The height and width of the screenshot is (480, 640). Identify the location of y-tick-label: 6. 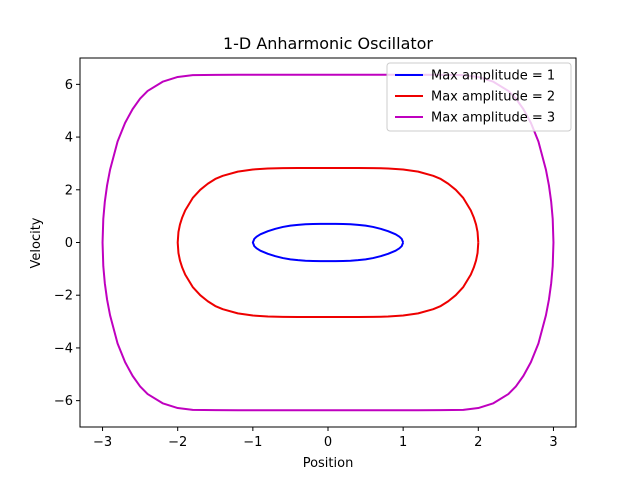
(69, 85).